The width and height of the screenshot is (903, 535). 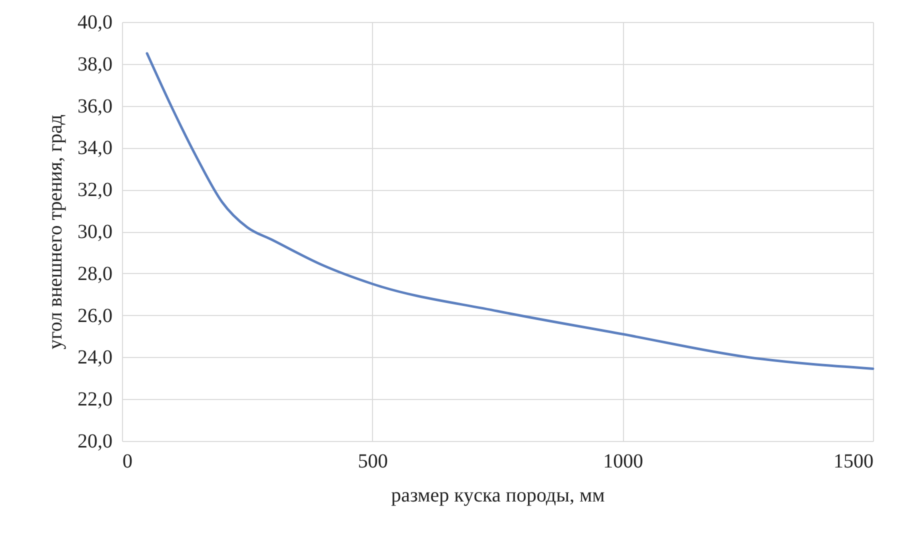 What do you see at coordinates (95, 315) in the screenshot?
I see `y-tick-label: 26,0` at bounding box center [95, 315].